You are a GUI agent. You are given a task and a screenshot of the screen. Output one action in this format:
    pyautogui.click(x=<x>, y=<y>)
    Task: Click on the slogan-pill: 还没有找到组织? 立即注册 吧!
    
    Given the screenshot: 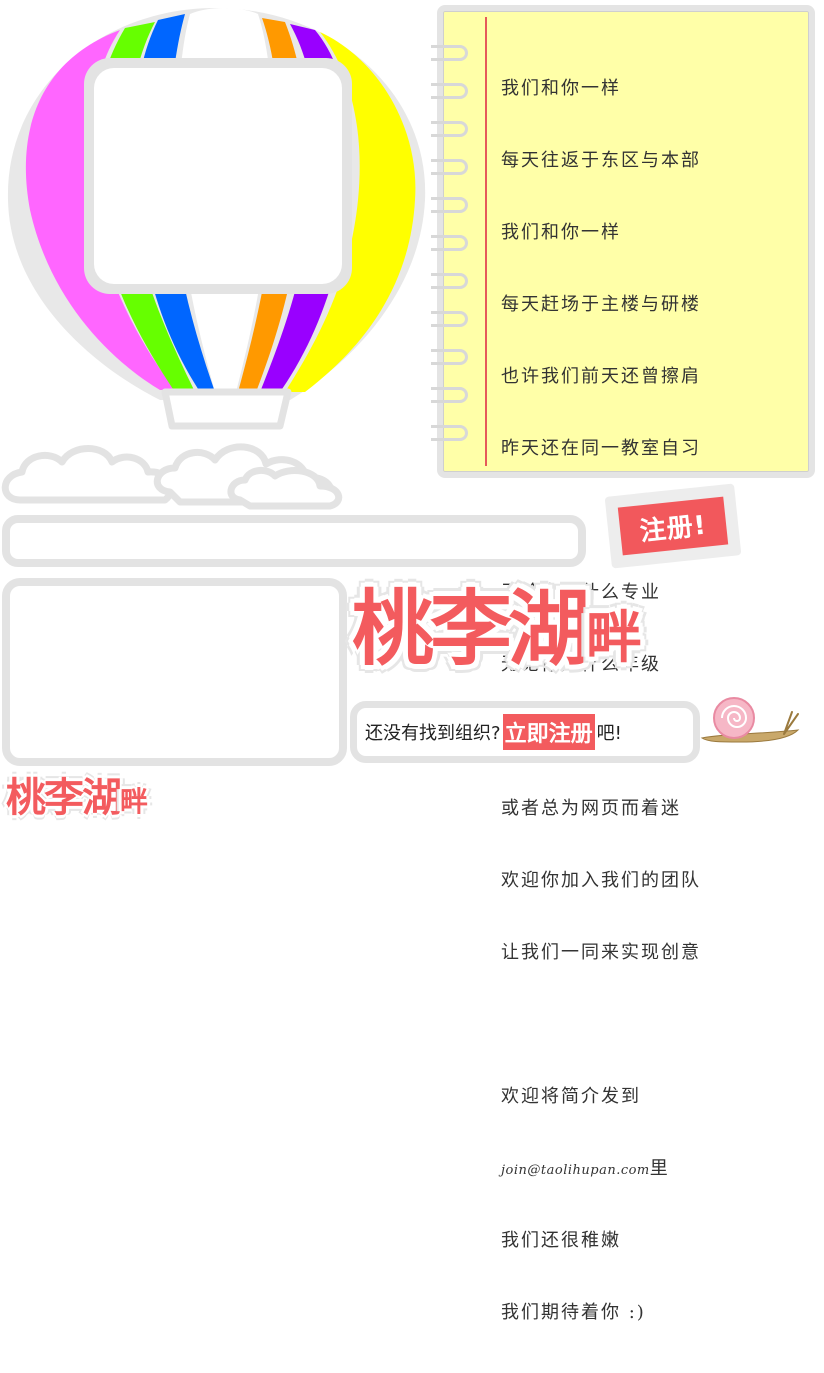 What is the action you would take?
    pyautogui.click(x=525, y=732)
    